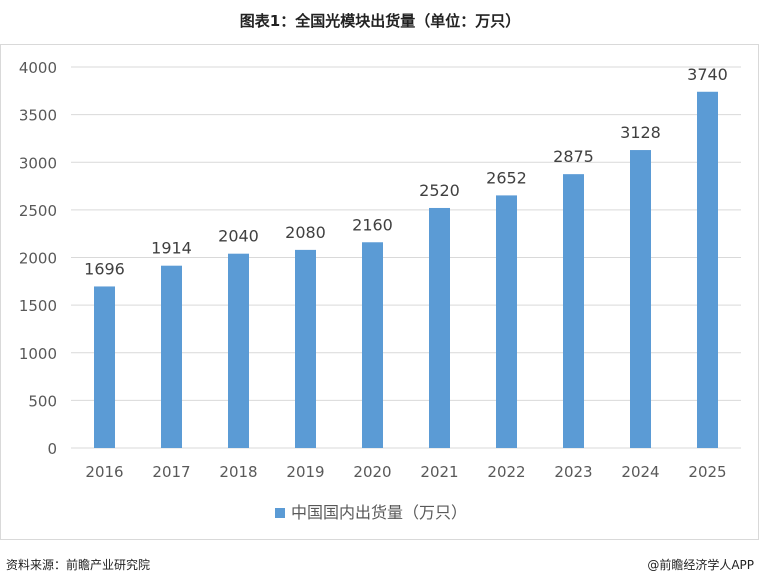  I want to click on x-tick-label: 2019, so click(305, 472).